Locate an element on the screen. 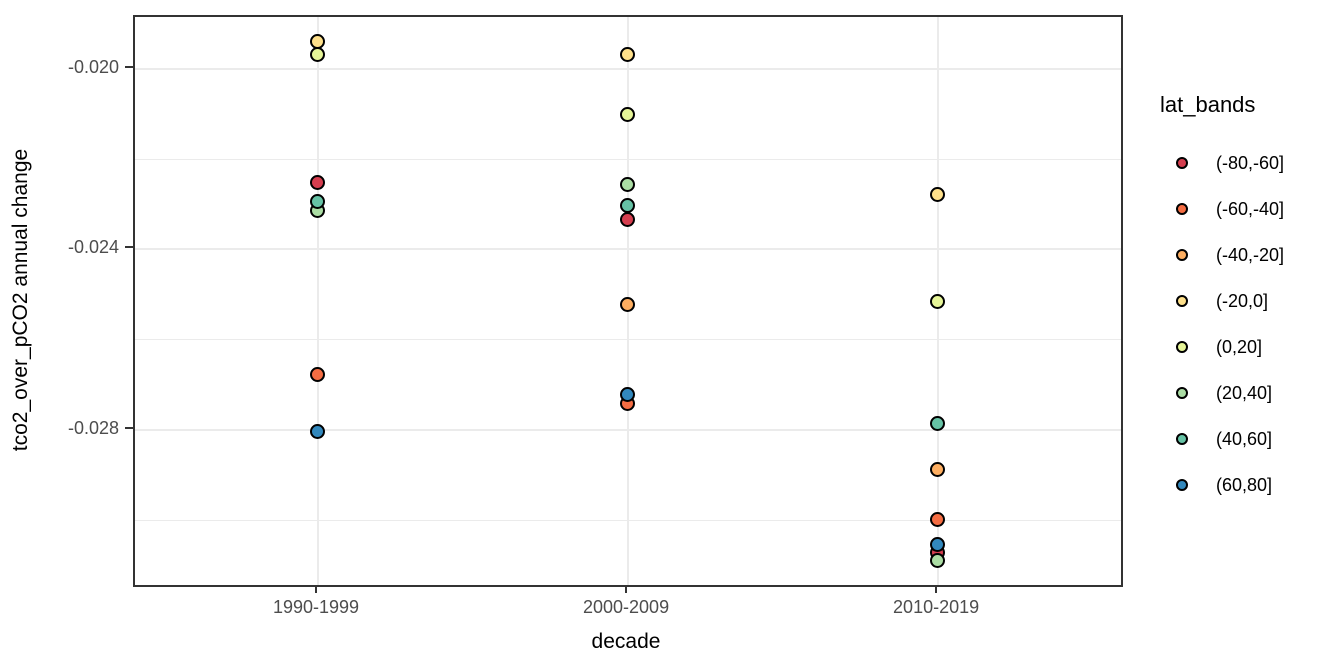 The width and height of the screenshot is (1344, 672). legend-label: (0,20] is located at coordinates (1239, 346).